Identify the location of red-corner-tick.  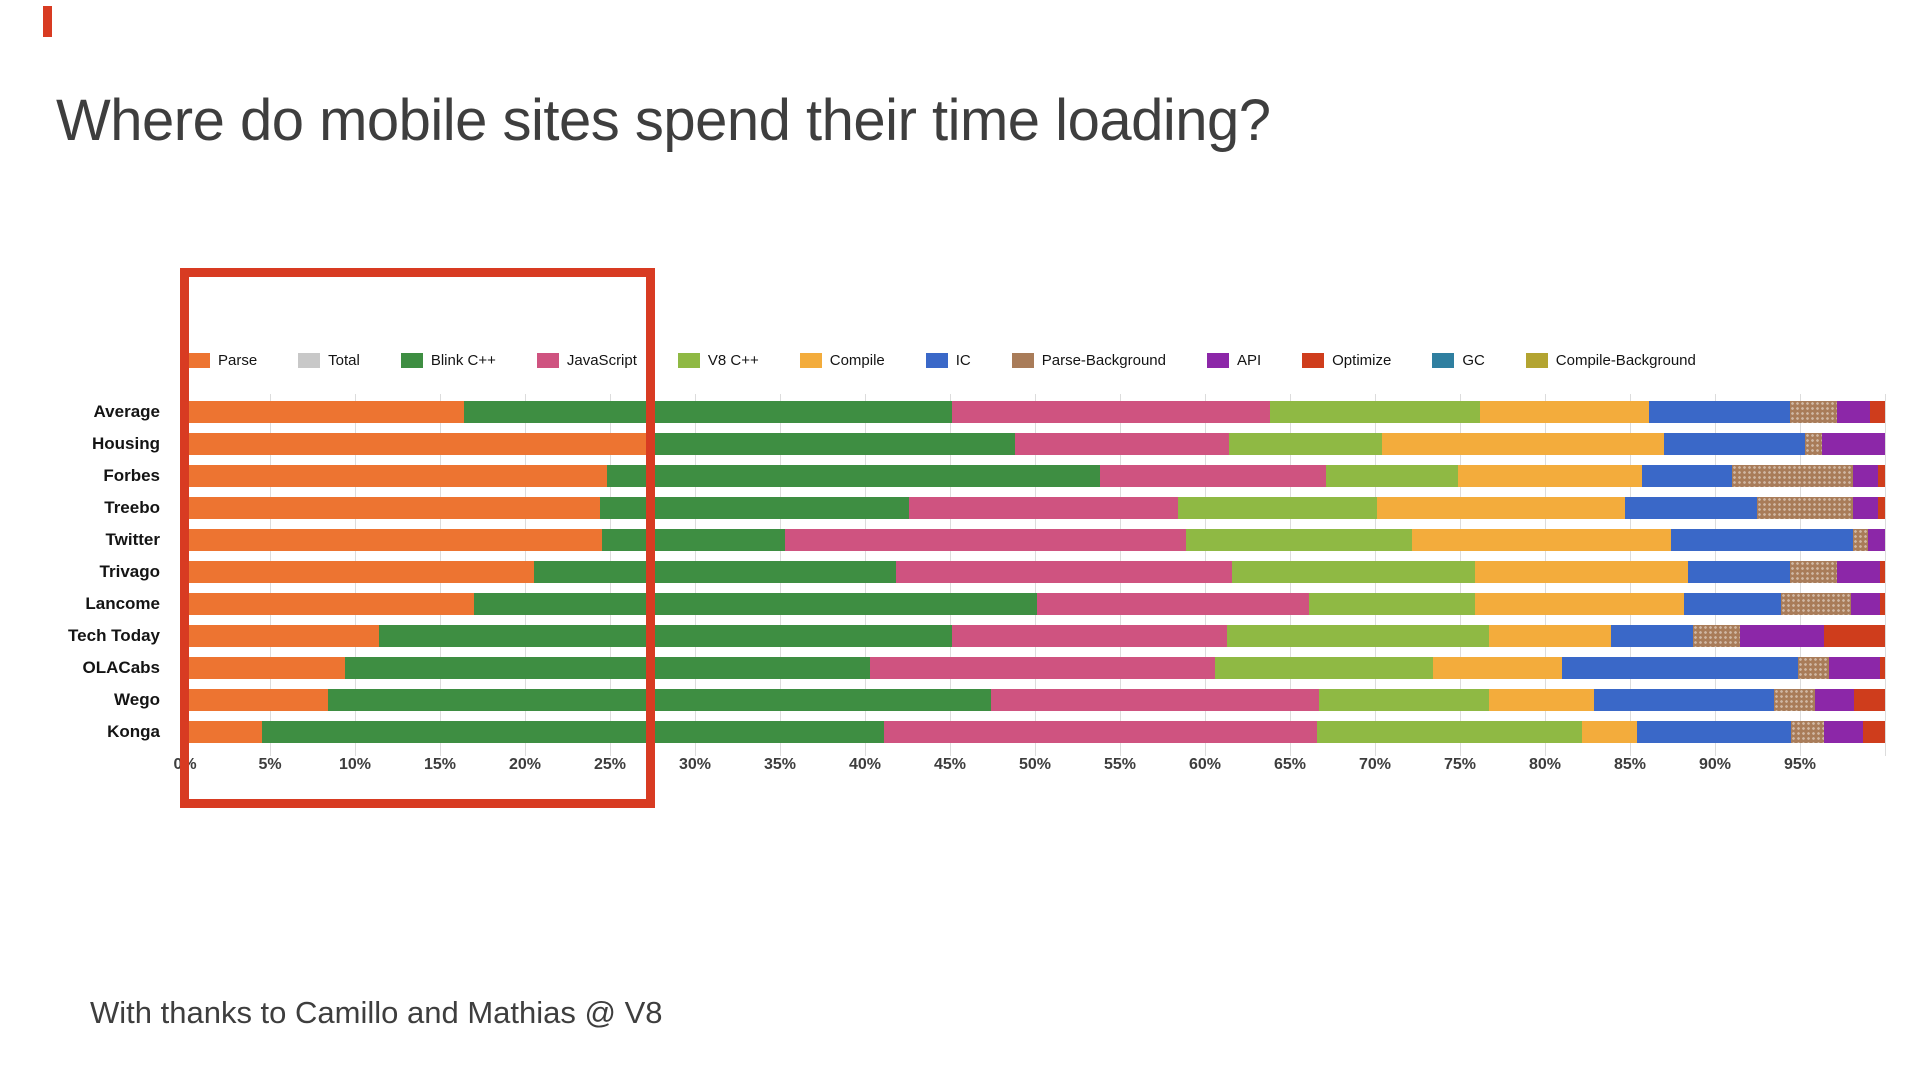
(47, 21).